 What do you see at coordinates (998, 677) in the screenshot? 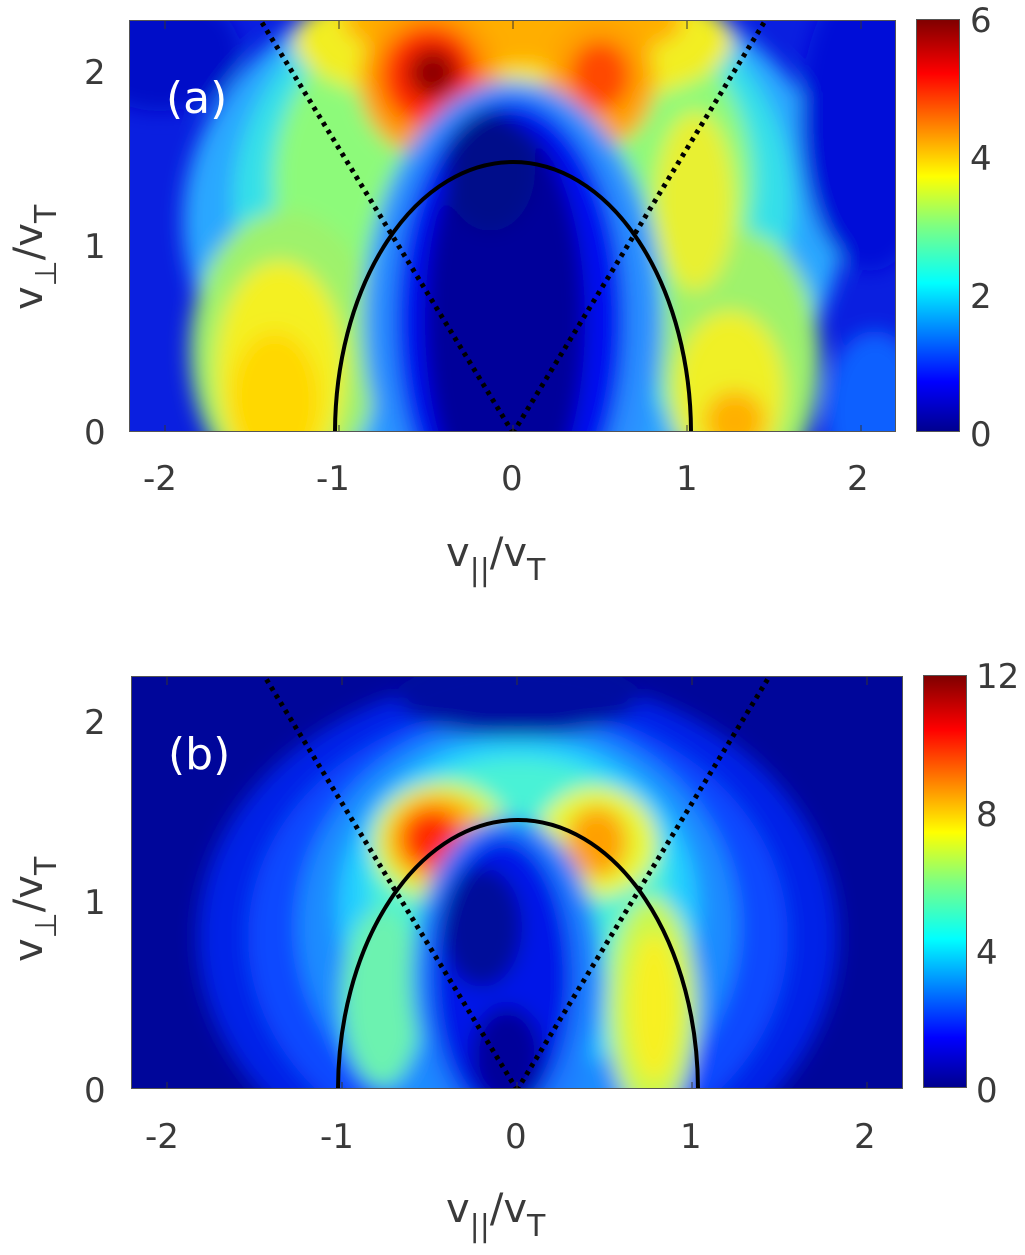
I see `cbar-tick-12: 12` at bounding box center [998, 677].